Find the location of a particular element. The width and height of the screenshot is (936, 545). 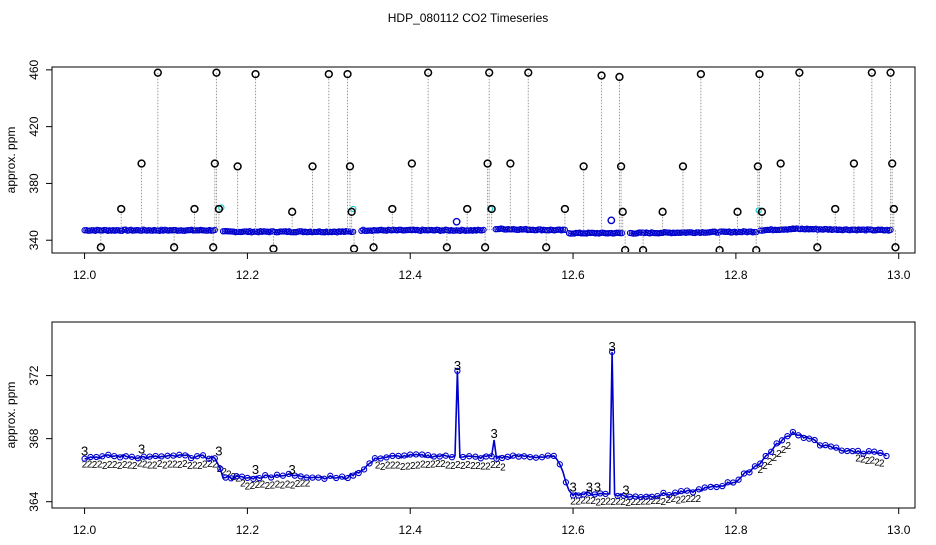

y-tick-label: 368 is located at coordinates (34, 438).